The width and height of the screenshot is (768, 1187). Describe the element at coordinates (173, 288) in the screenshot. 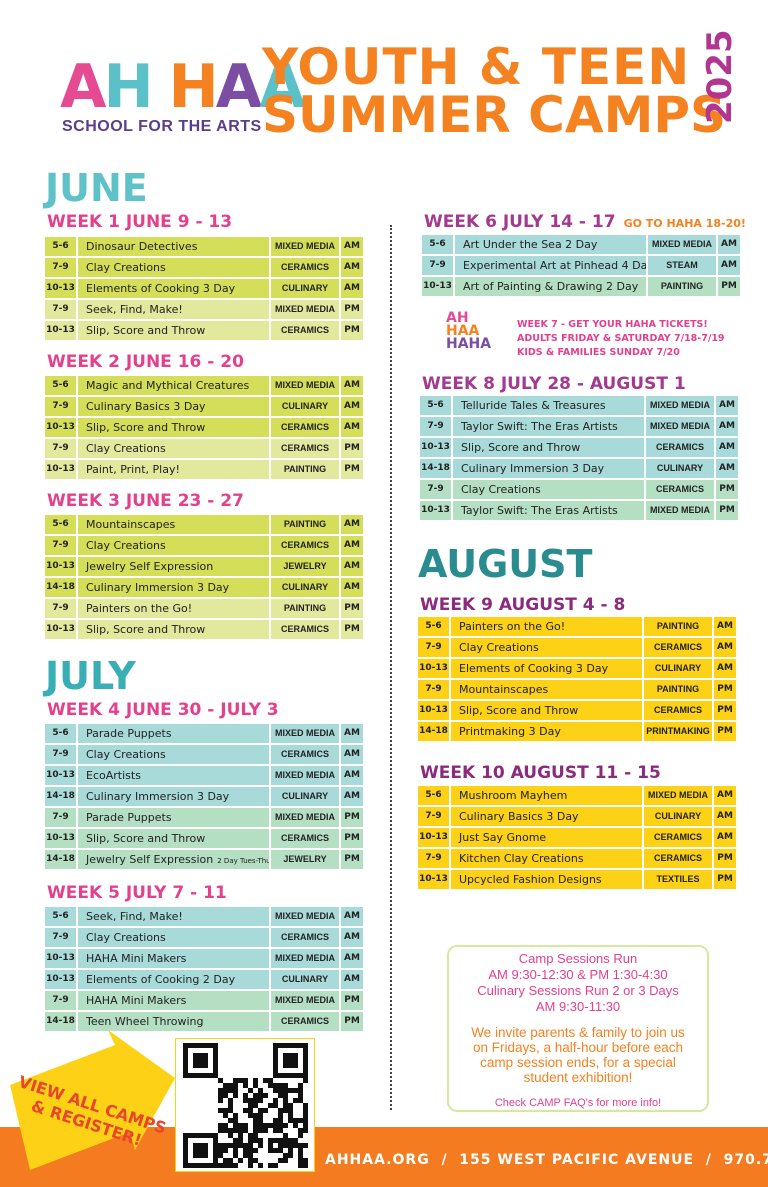

I see `camp-name: Elements of Cooking 3 Day` at that location.